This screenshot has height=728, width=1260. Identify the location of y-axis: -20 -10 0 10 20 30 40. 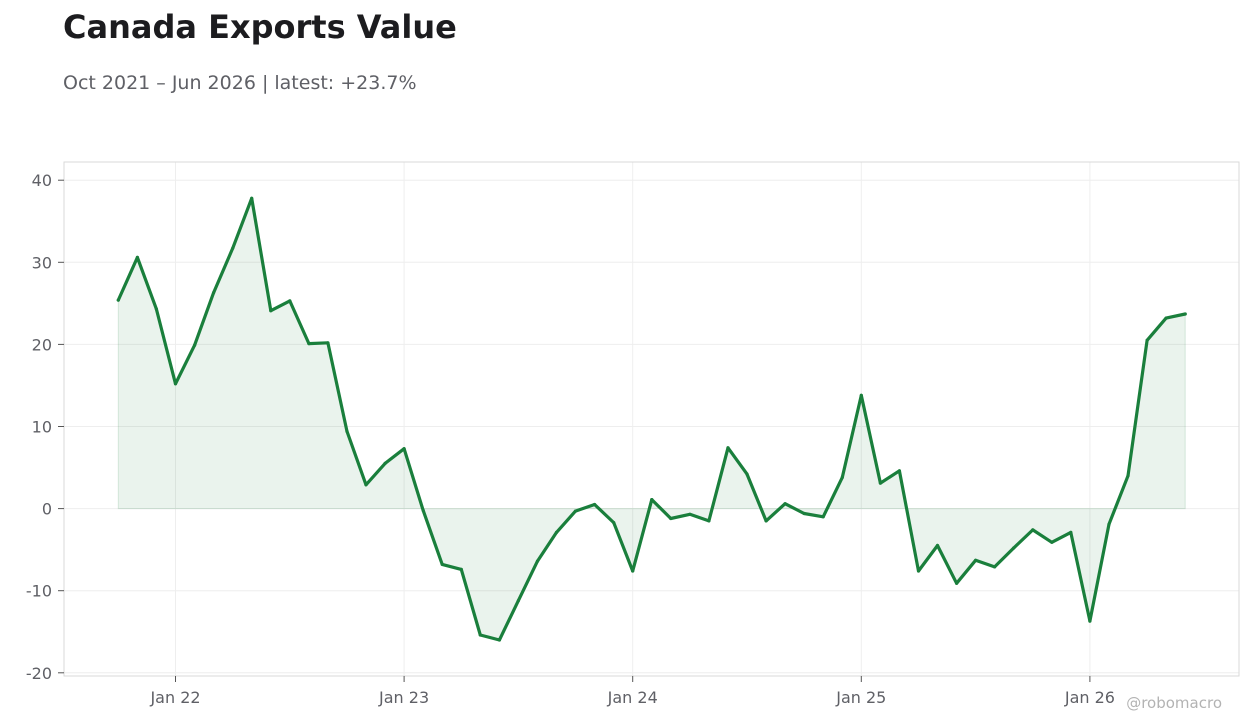
(45, 427).